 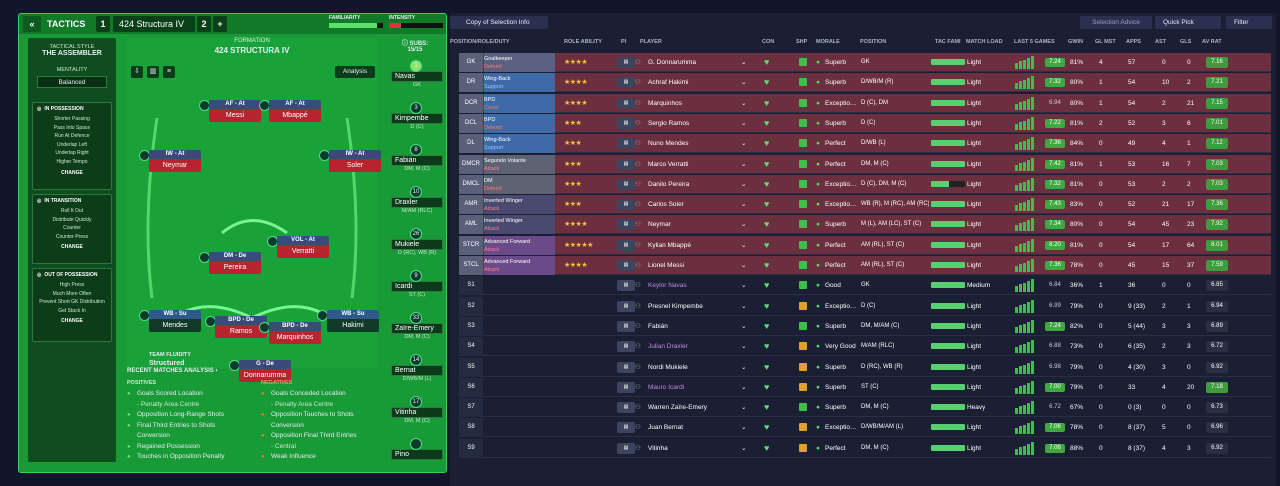 I want to click on player-name: Nuno Mendes, so click(x=668, y=144).